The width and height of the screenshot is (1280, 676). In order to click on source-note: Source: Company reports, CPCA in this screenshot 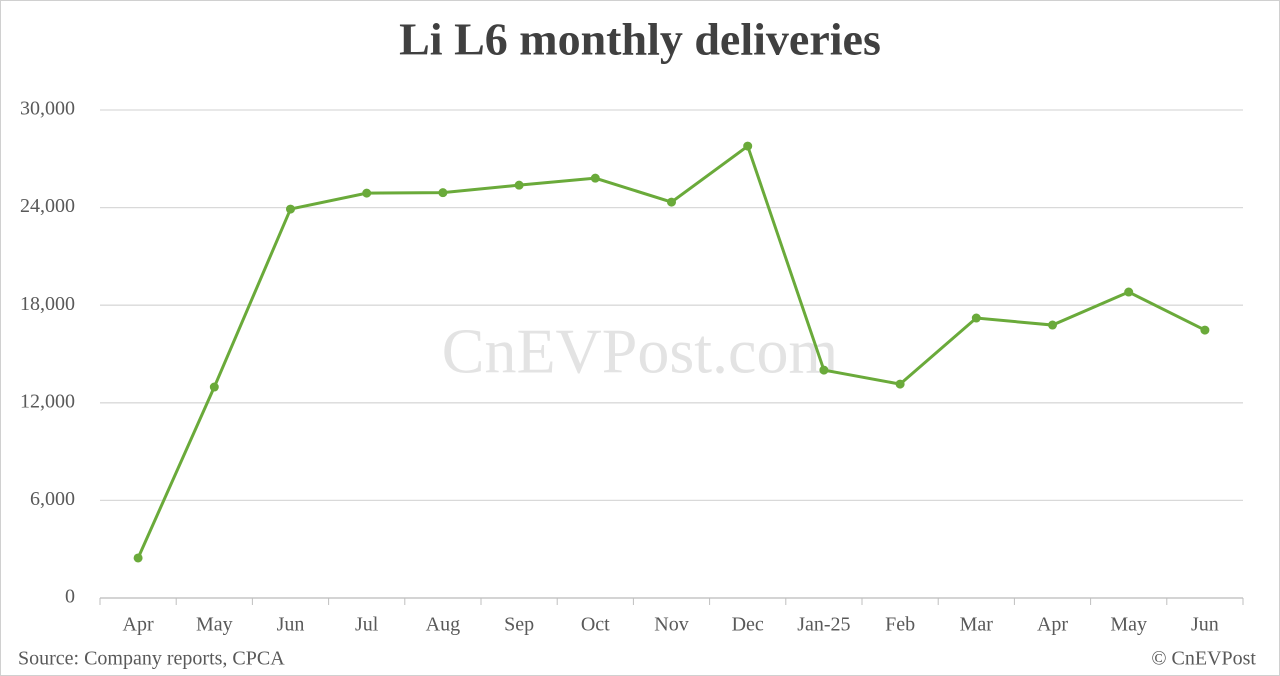, I will do `click(151, 659)`.